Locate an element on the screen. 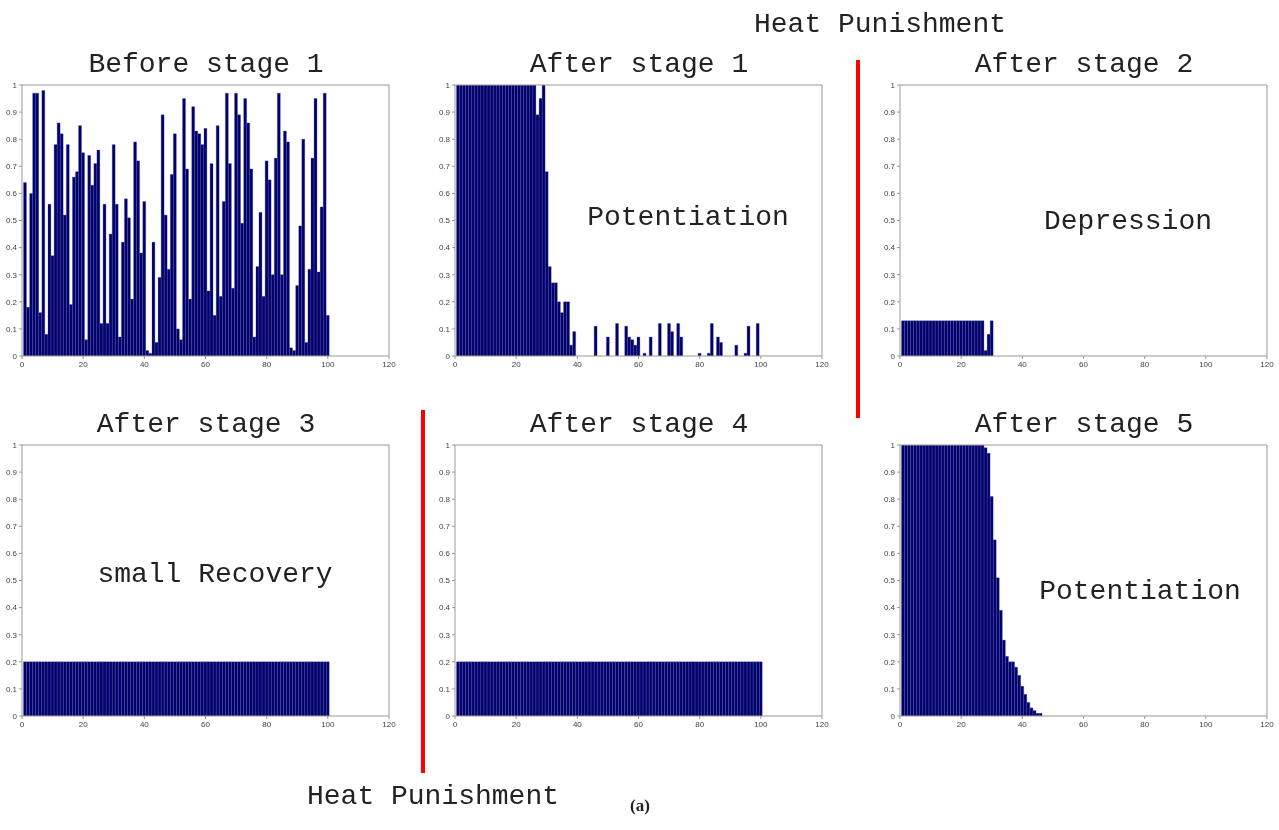 This screenshot has height=830, width=1279. chart-title: After stage 2 is located at coordinates (1084, 65).